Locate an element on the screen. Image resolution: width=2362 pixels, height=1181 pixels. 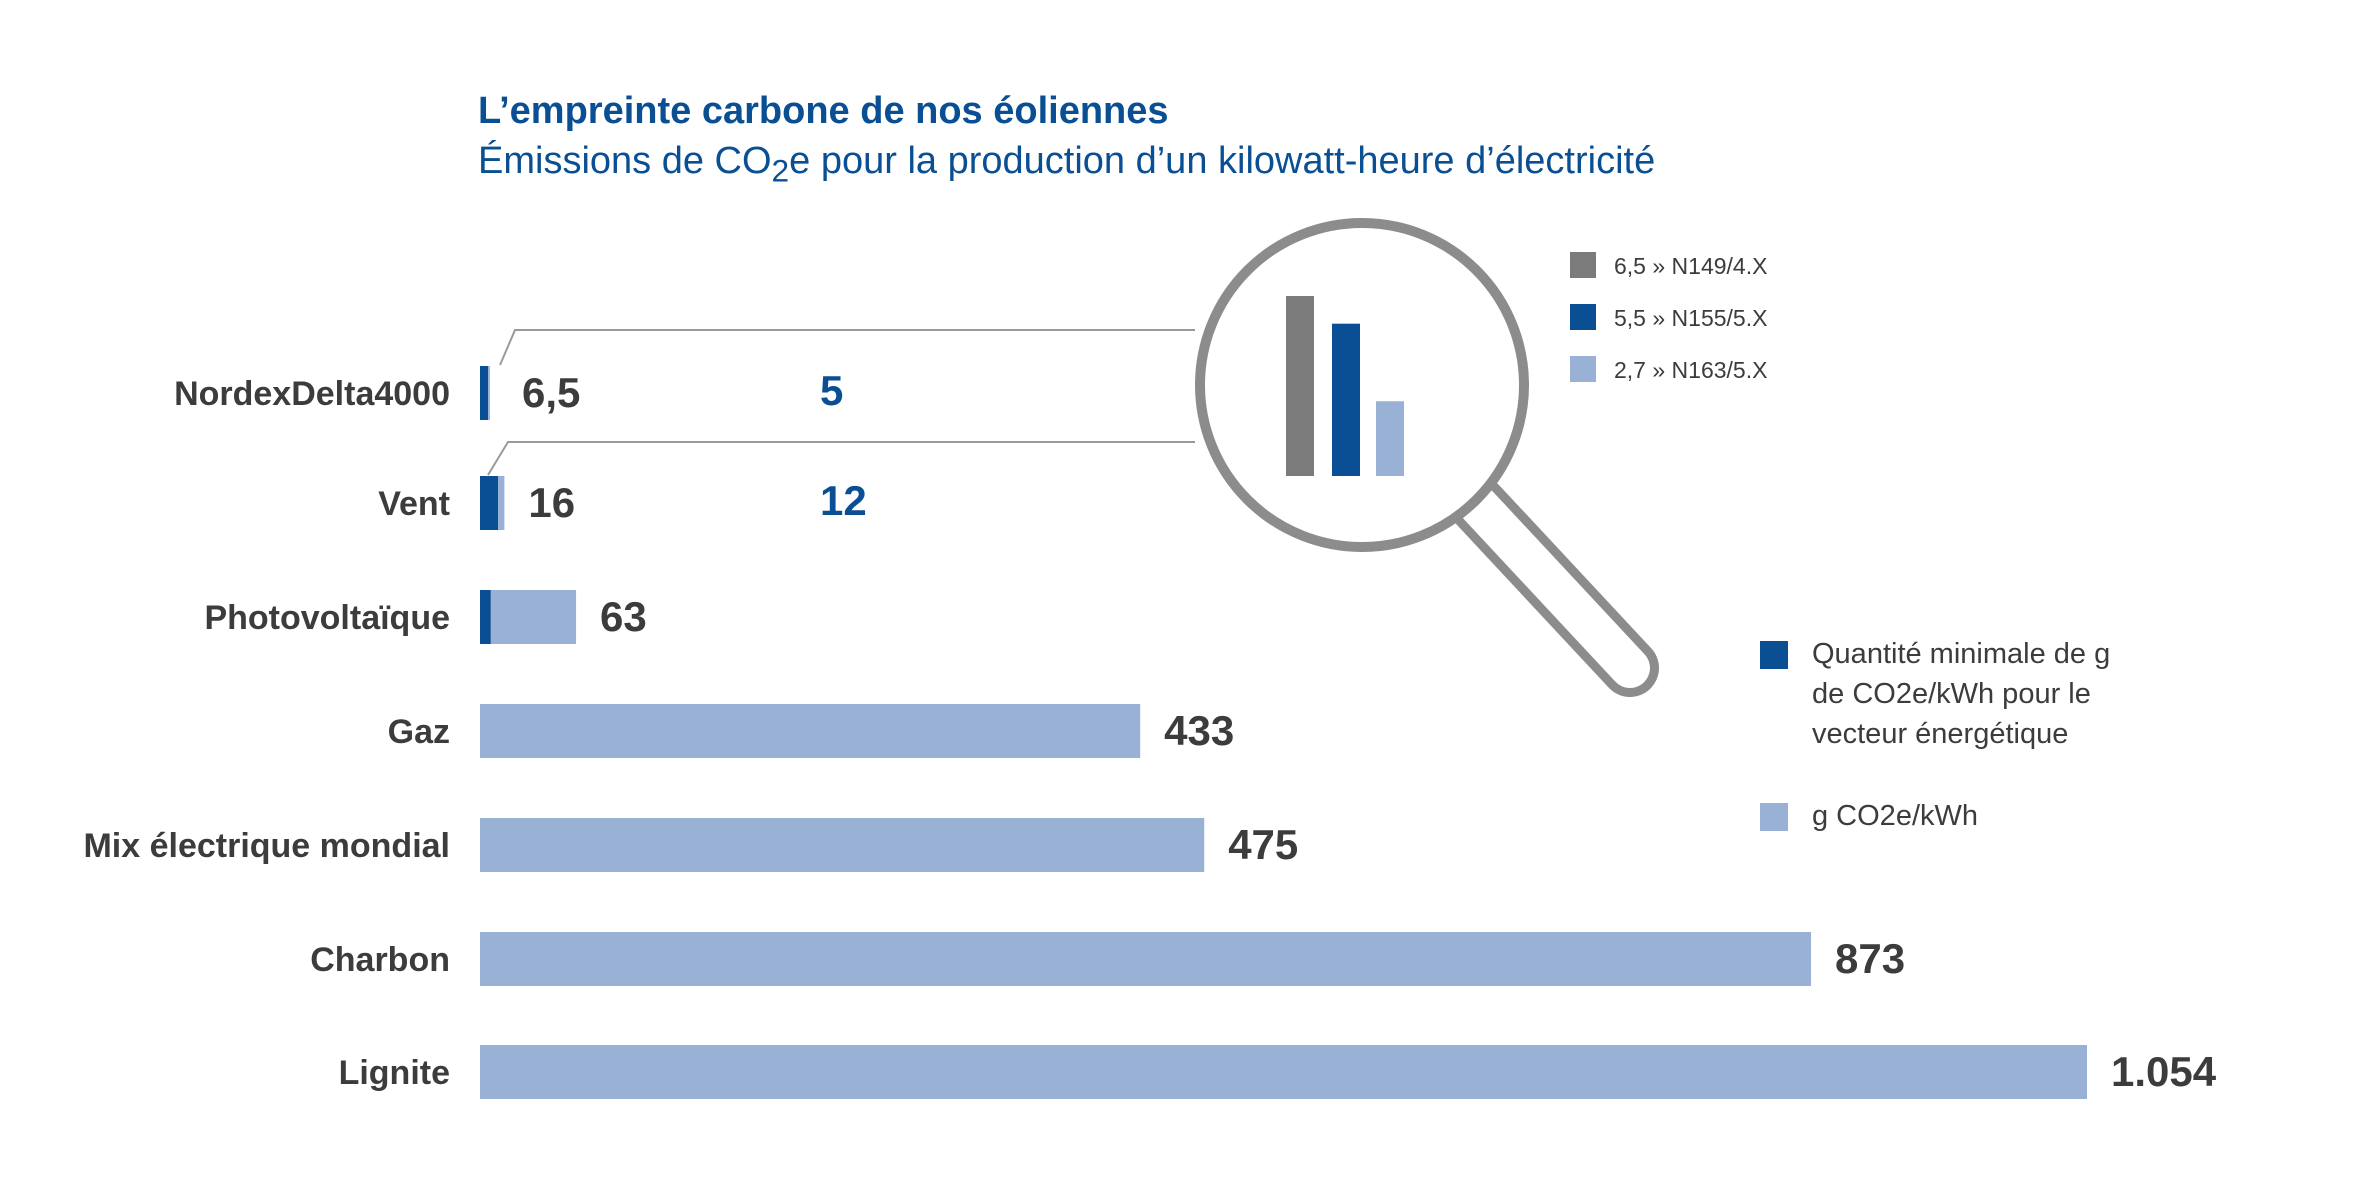
category-label: Charbon is located at coordinates (380, 960).